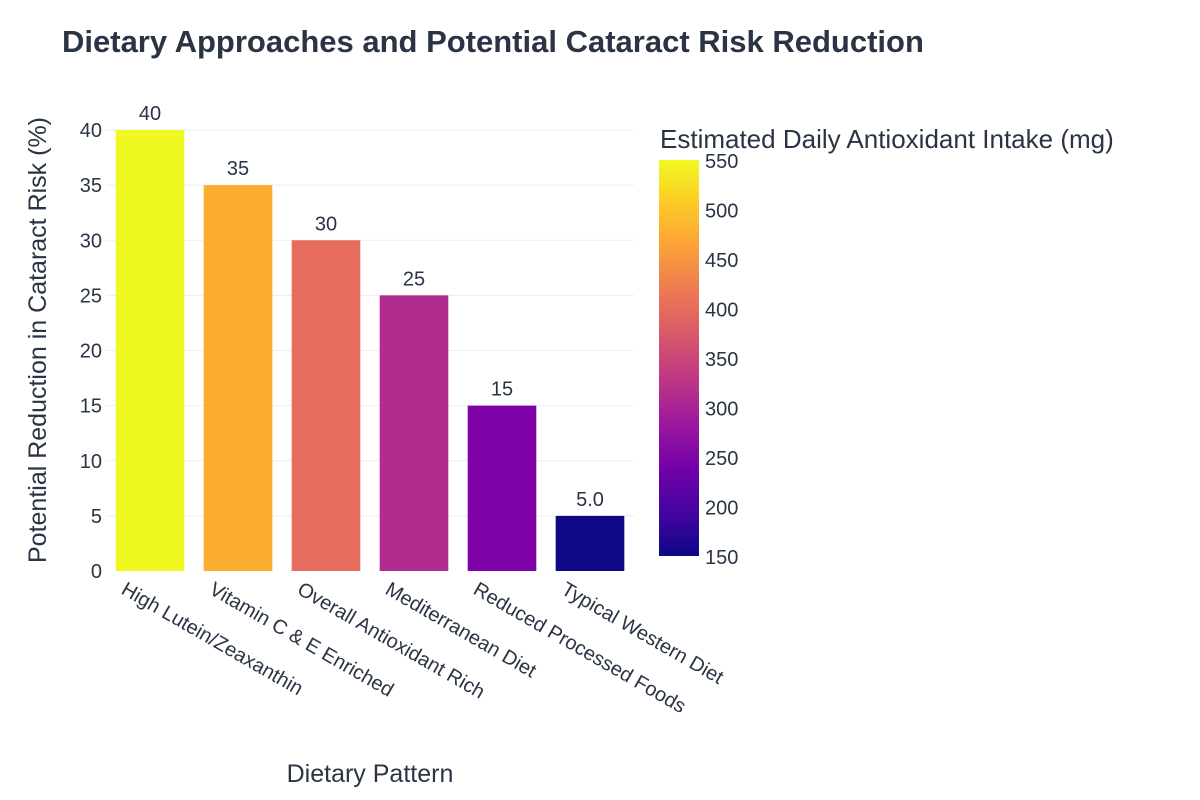 The width and height of the screenshot is (1200, 800). What do you see at coordinates (96, 572) in the screenshot?
I see `y-tick-label: 0` at bounding box center [96, 572].